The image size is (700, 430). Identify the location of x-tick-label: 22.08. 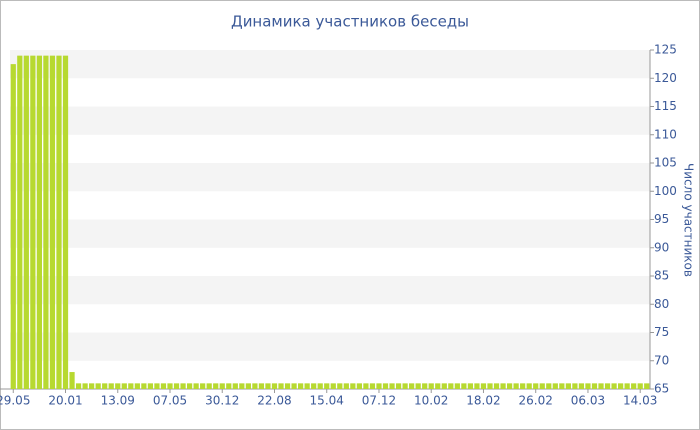
(274, 401).